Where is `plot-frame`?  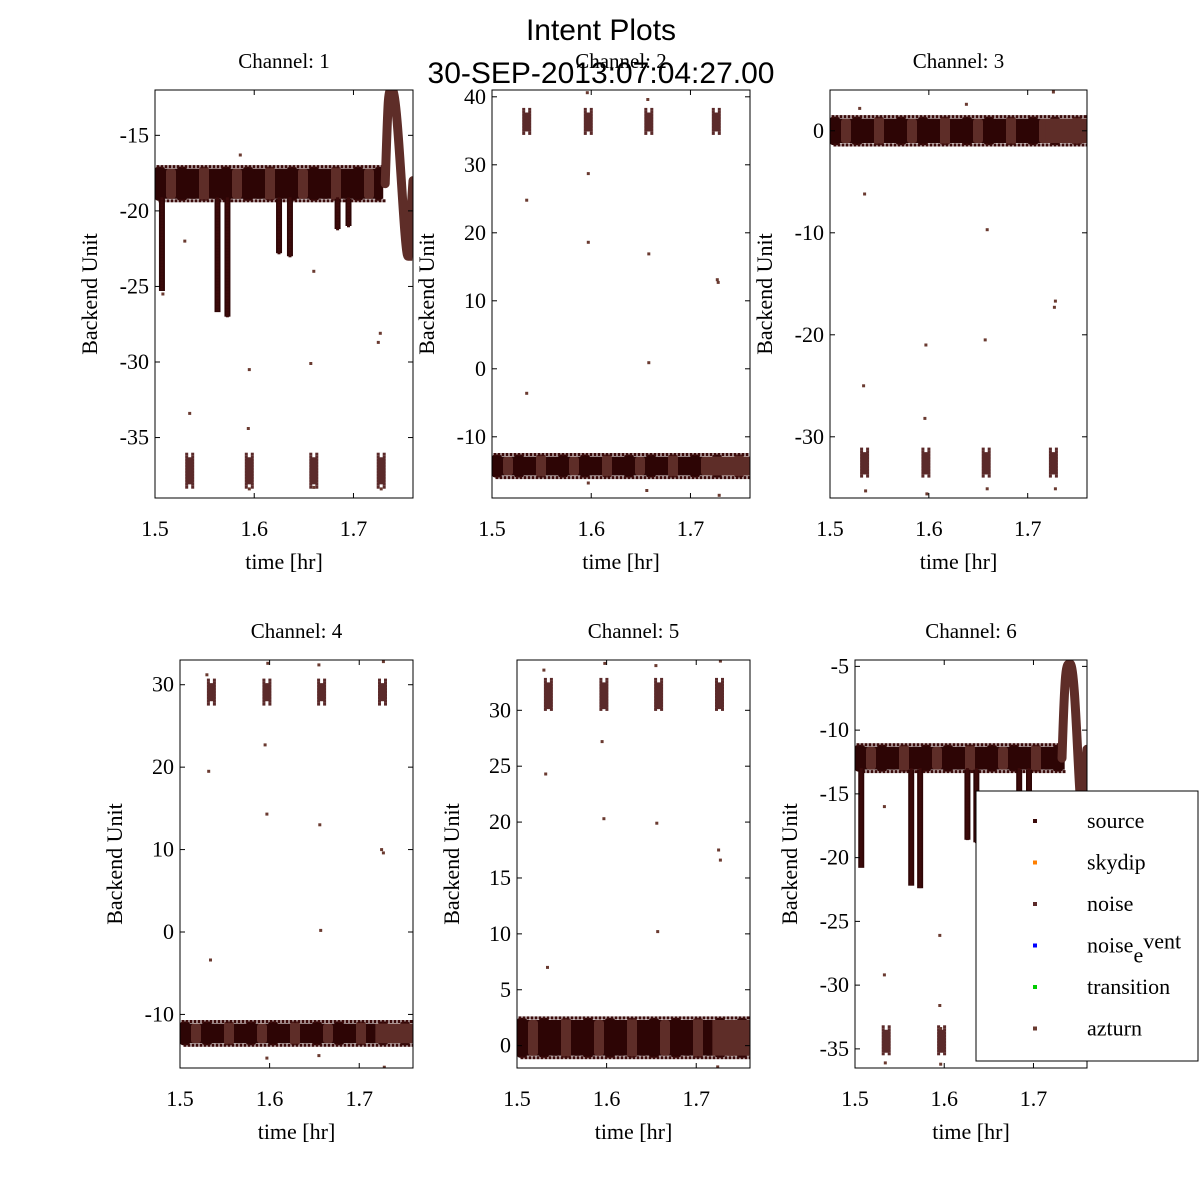 plot-frame is located at coordinates (958, 294).